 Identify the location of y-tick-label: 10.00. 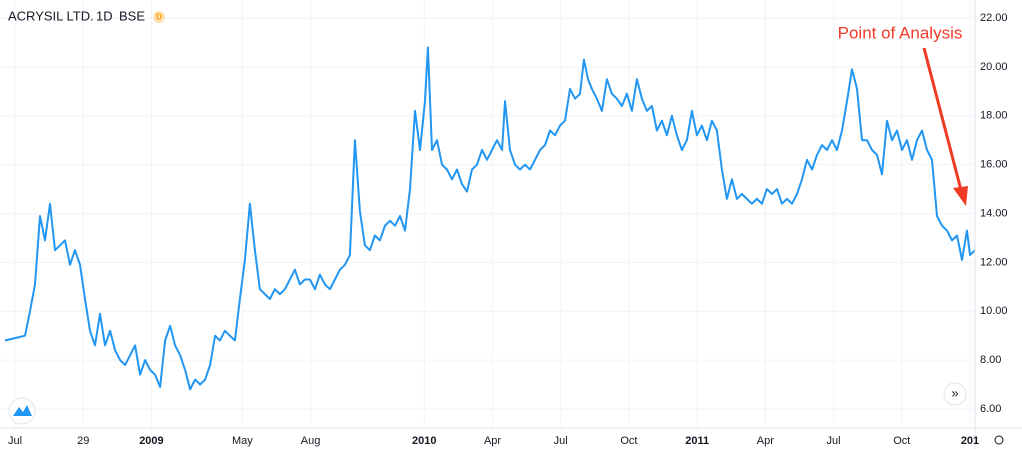
(994, 311).